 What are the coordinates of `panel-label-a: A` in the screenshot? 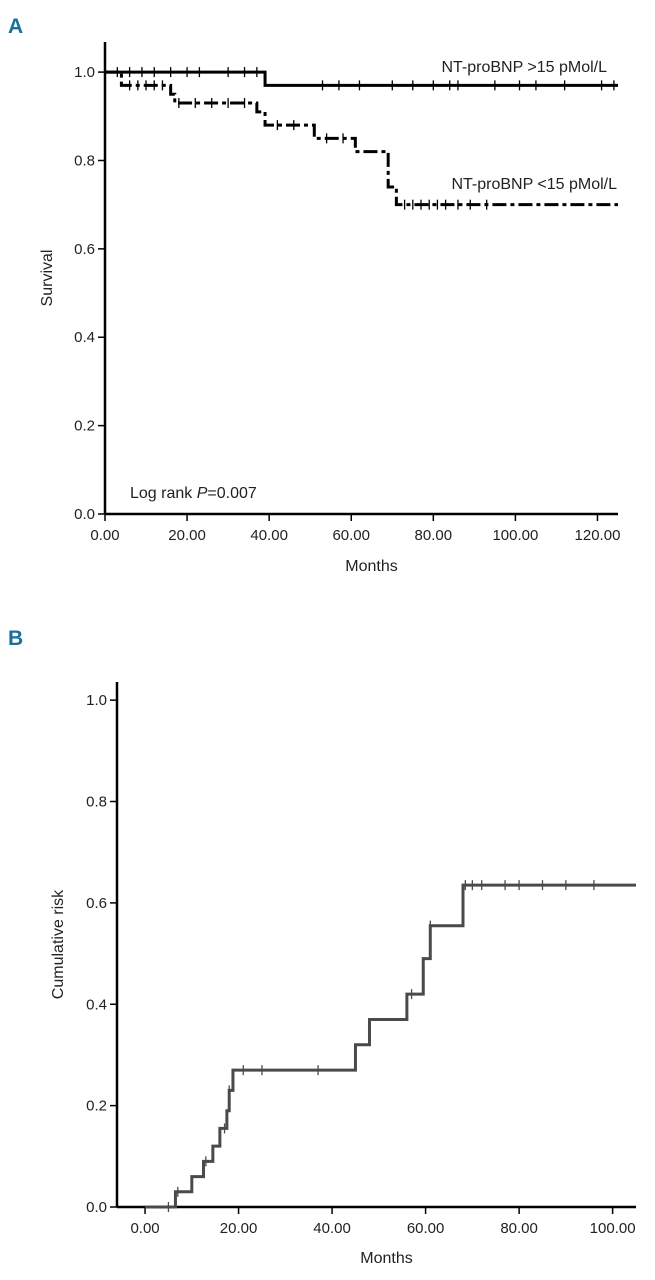 It's located at (15, 26).